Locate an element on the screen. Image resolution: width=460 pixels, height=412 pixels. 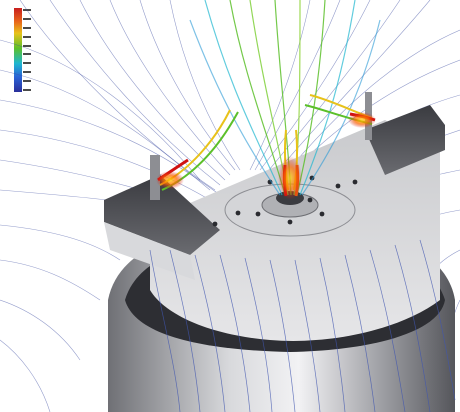
left-jet-glow is located at coordinates (170, 180).